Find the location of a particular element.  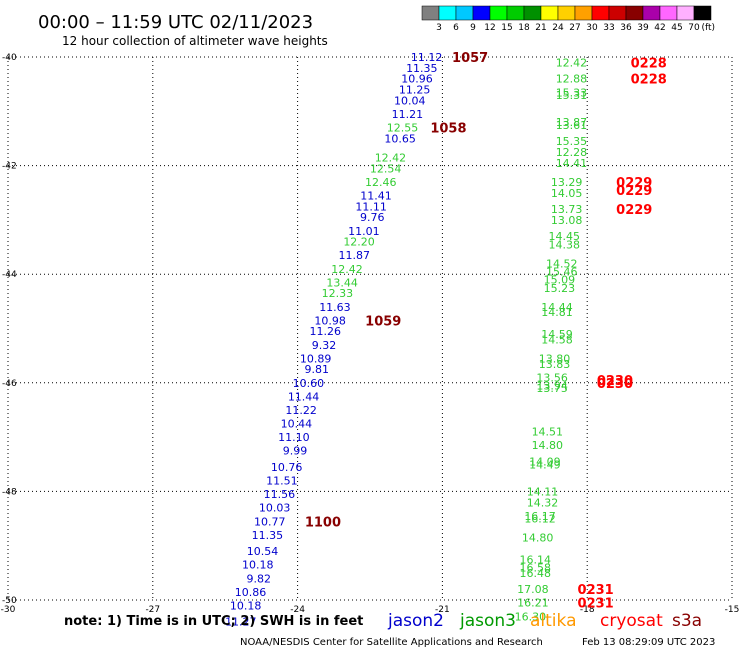

jason2-data-label: 11.12 is located at coordinates (427, 57).